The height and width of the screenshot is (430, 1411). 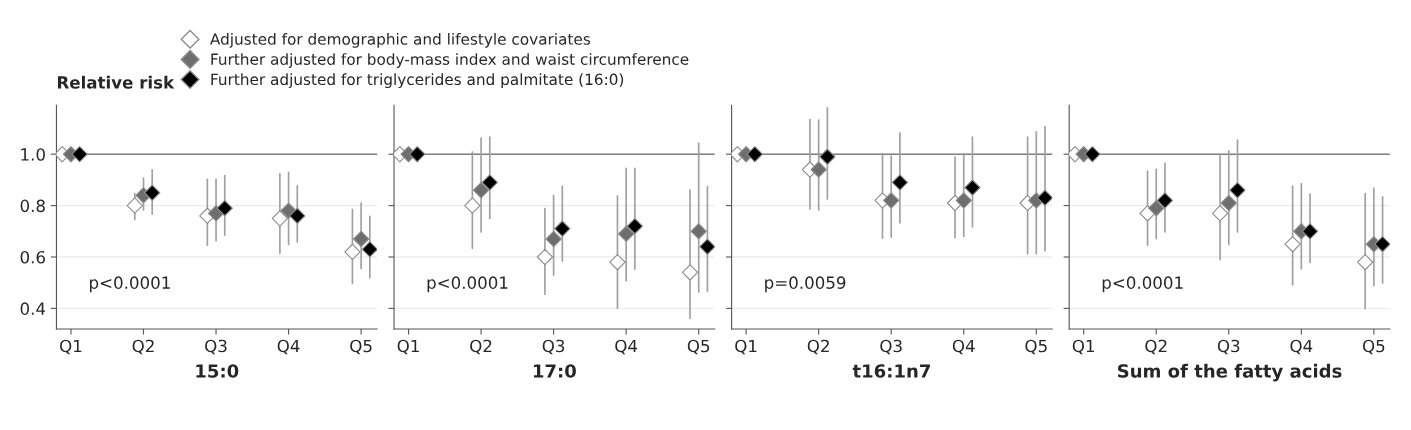 I want to click on legend-label: Further adjusted for triglycerides and palmitate (16:0), so click(x=417, y=81).